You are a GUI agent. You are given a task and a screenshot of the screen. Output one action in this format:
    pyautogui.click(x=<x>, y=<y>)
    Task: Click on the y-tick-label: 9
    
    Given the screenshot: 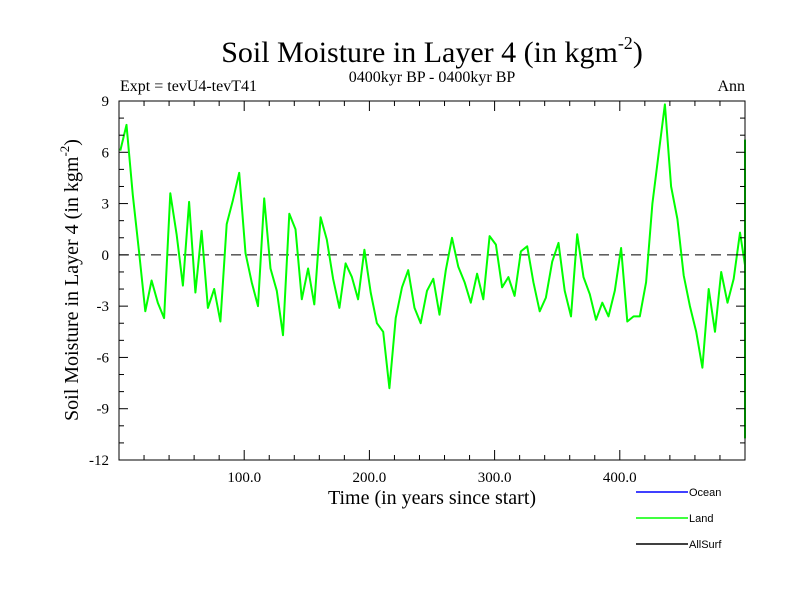 What is the action you would take?
    pyautogui.click(x=106, y=102)
    